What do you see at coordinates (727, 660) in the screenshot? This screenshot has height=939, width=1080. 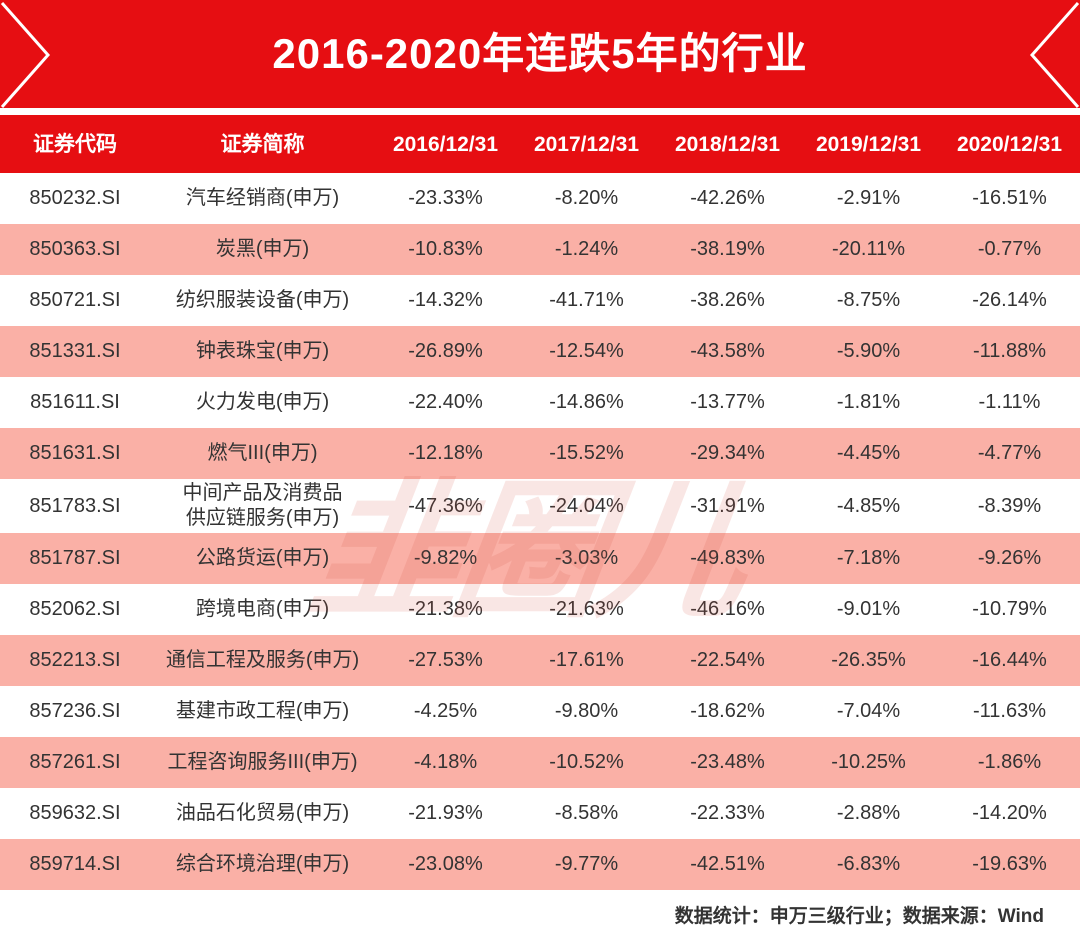 I see `pct-value: -22.54%` at bounding box center [727, 660].